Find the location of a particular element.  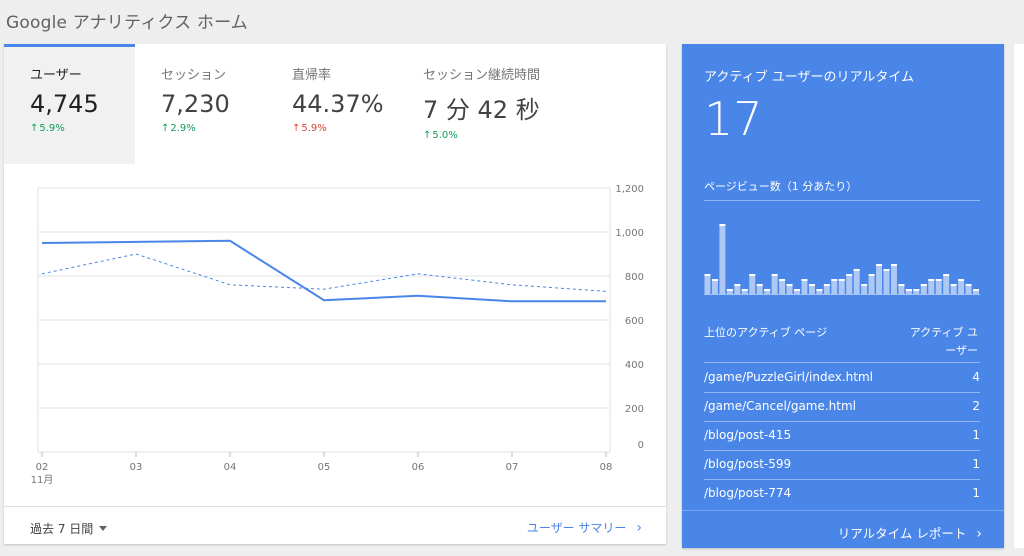

series-line-dashed is located at coordinates (324, 272).